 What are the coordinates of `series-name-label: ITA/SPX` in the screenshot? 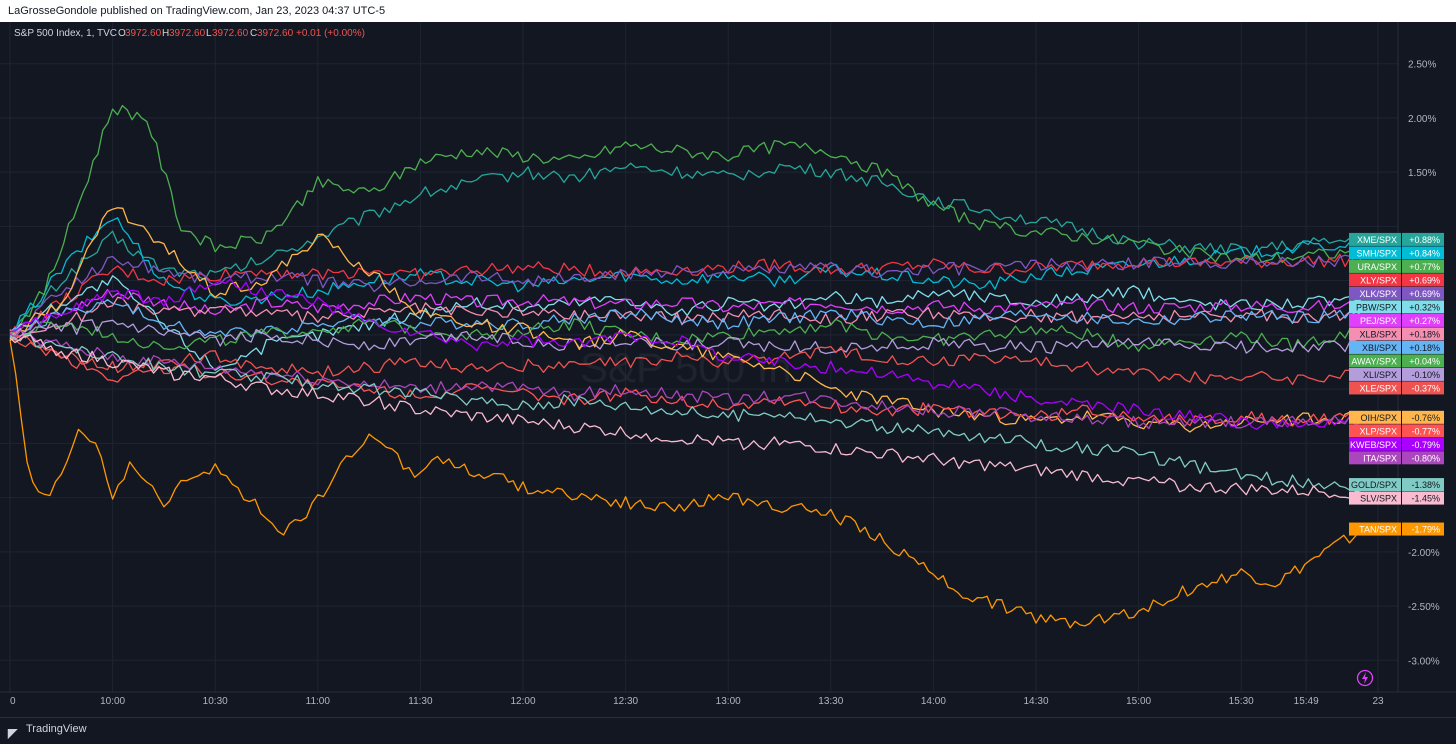 It's located at (1380, 458).